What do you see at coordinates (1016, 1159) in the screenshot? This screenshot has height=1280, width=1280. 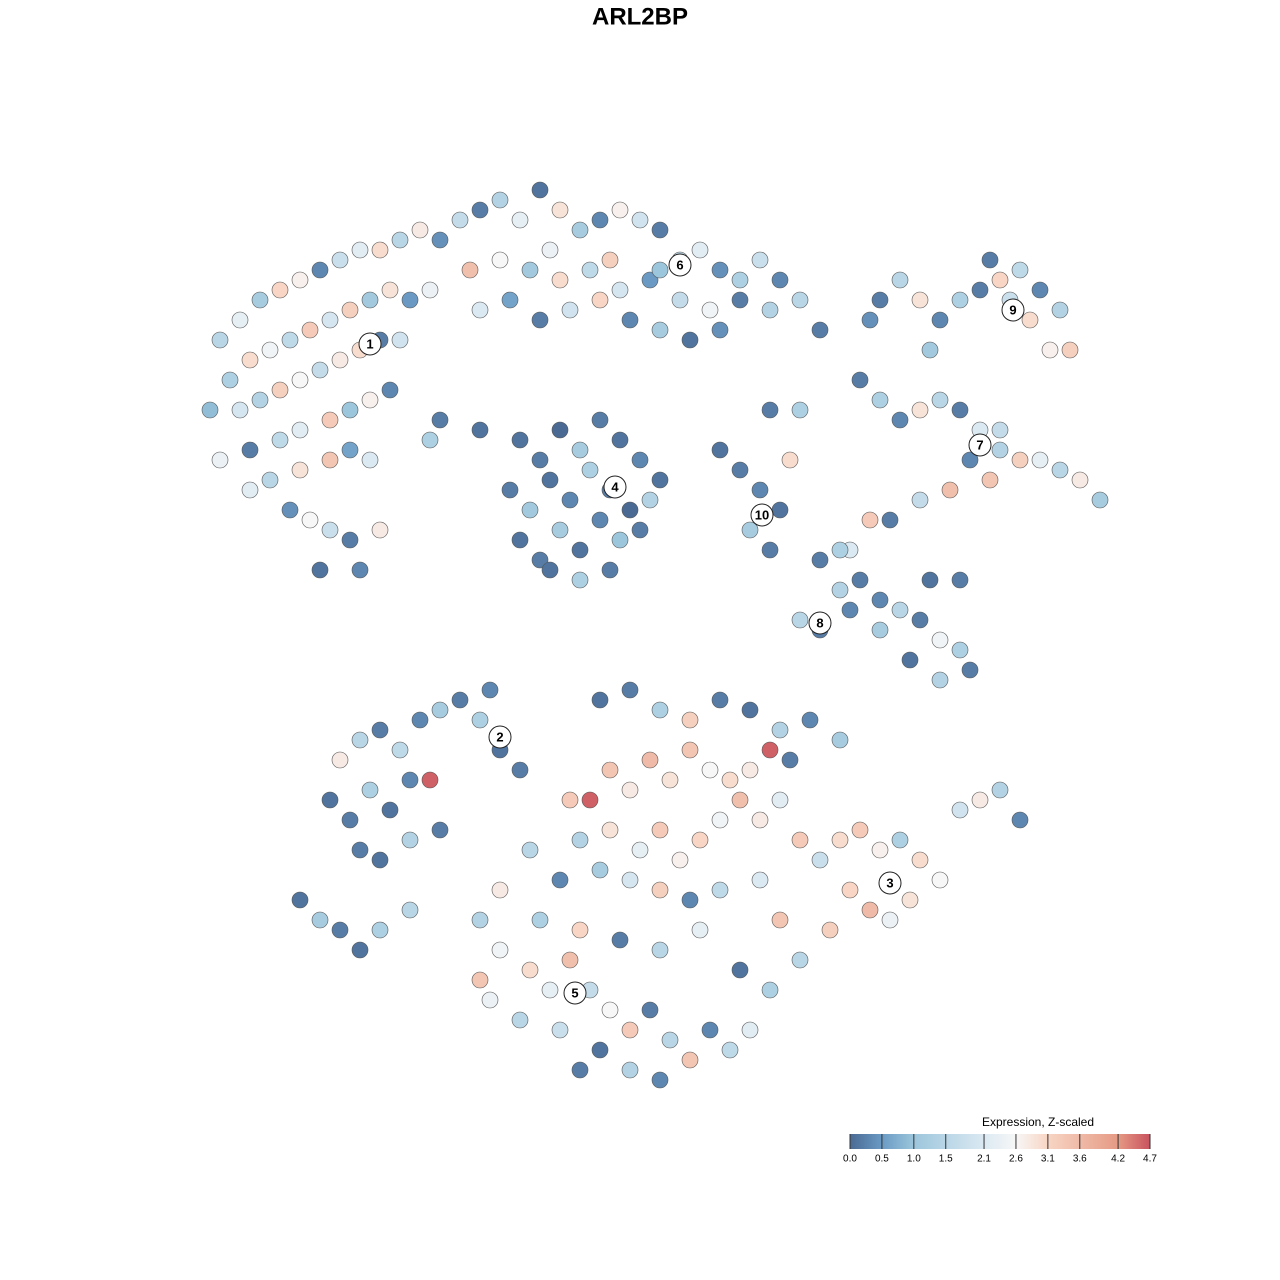 I see `colorbar-tick-label: 2.6` at bounding box center [1016, 1159].